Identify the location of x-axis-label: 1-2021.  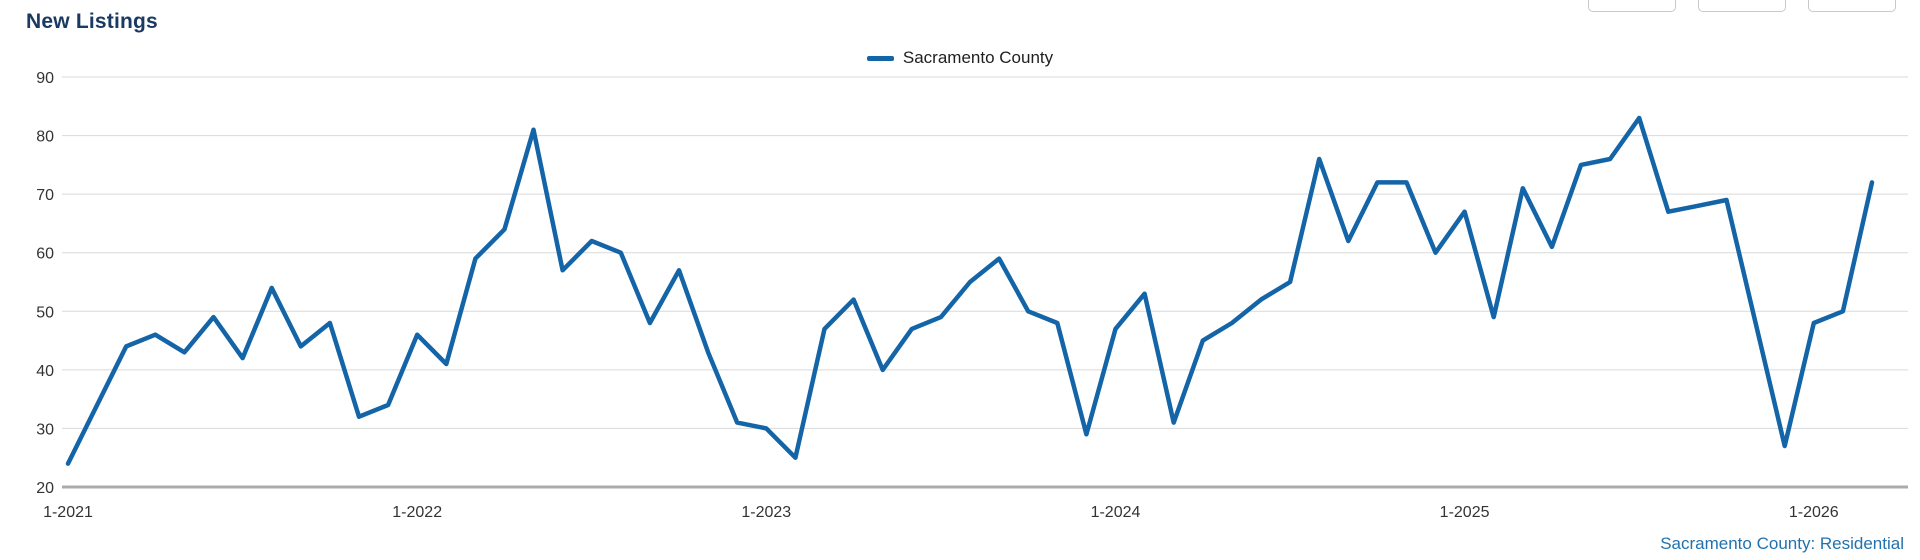
(68, 512).